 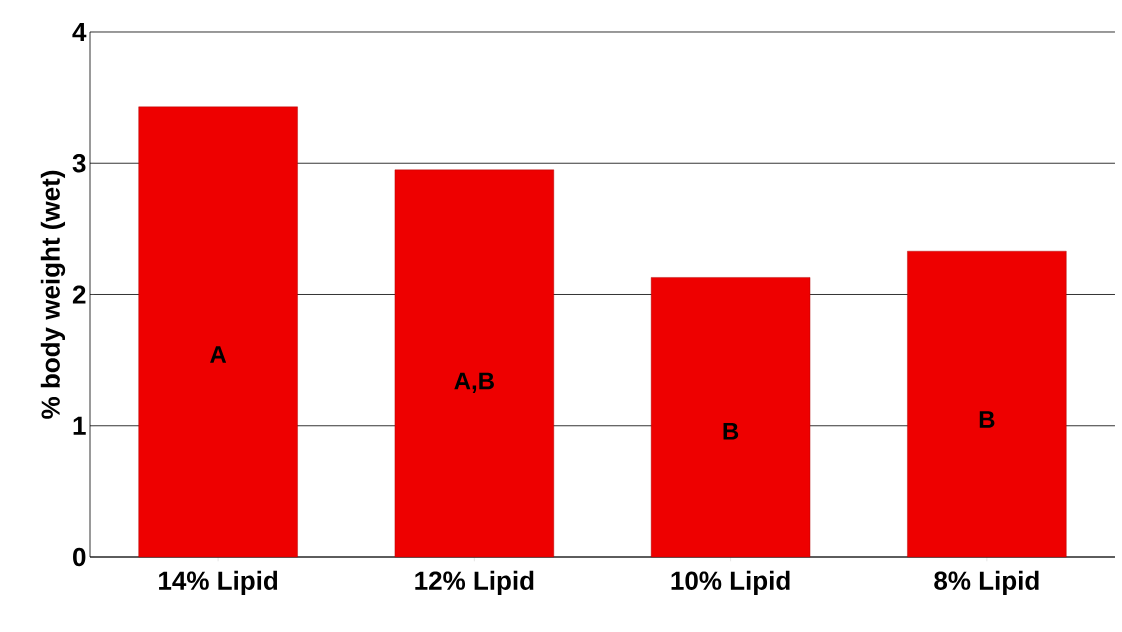 I want to click on y-tick-label: 3, so click(x=79, y=163).